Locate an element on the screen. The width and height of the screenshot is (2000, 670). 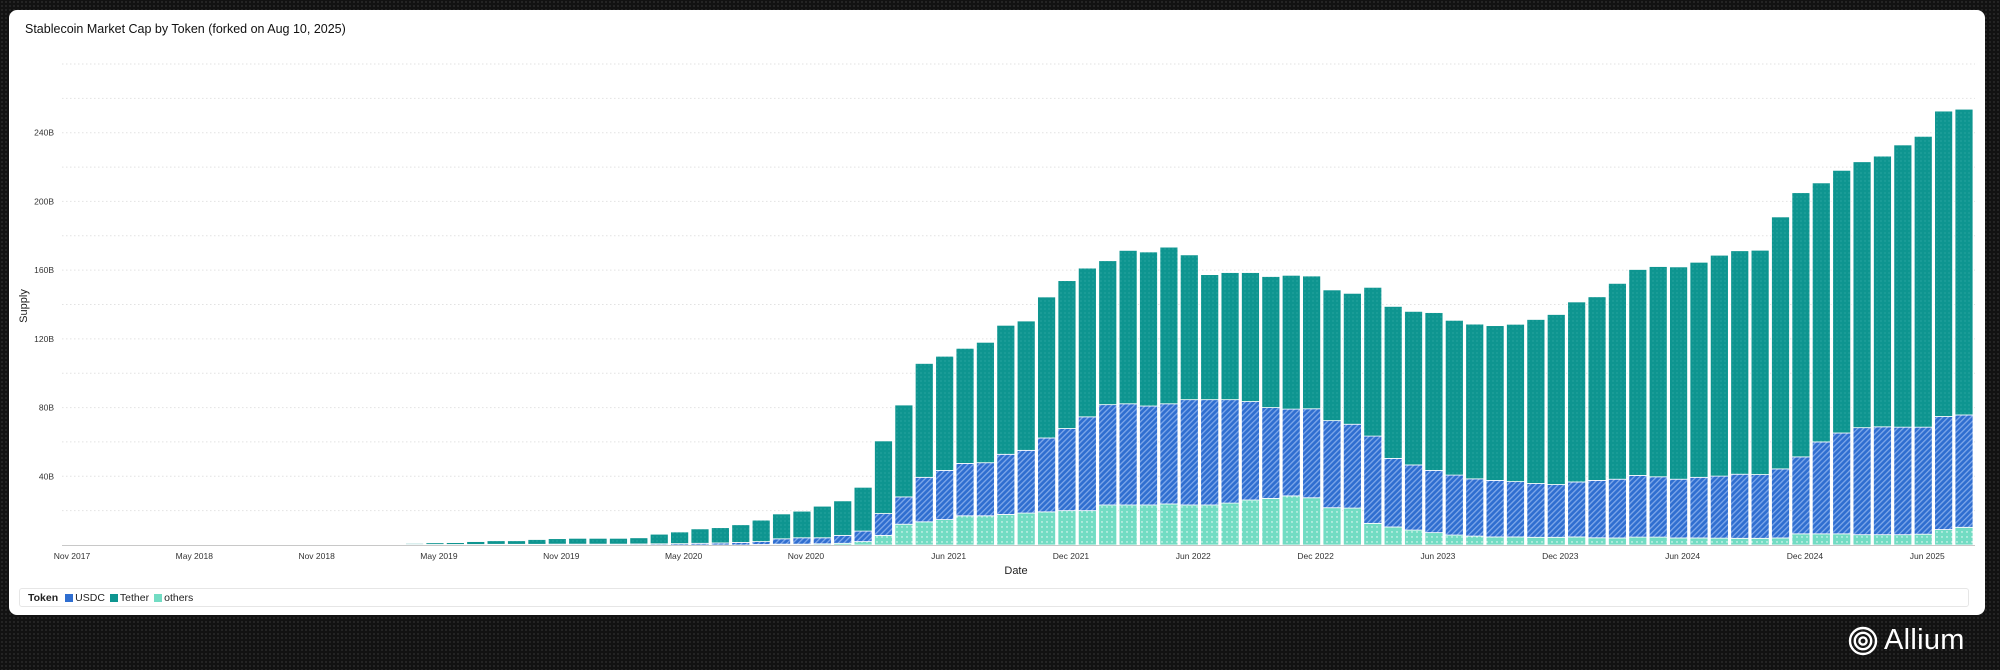
legend-item-usdc: USDC is located at coordinates (85, 598).